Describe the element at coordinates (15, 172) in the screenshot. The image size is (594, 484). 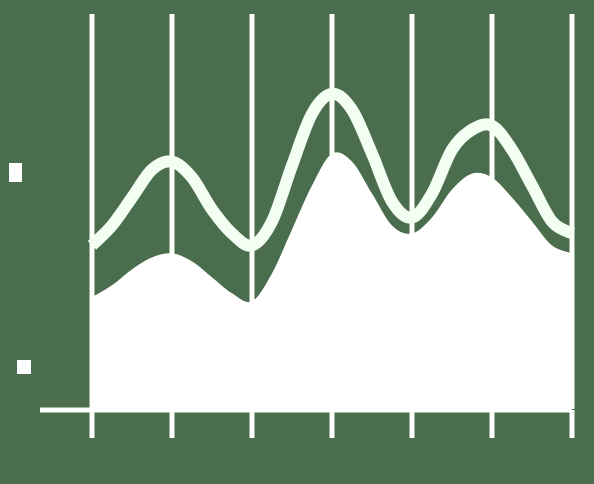
I see `y-axis-marker-upper` at that location.